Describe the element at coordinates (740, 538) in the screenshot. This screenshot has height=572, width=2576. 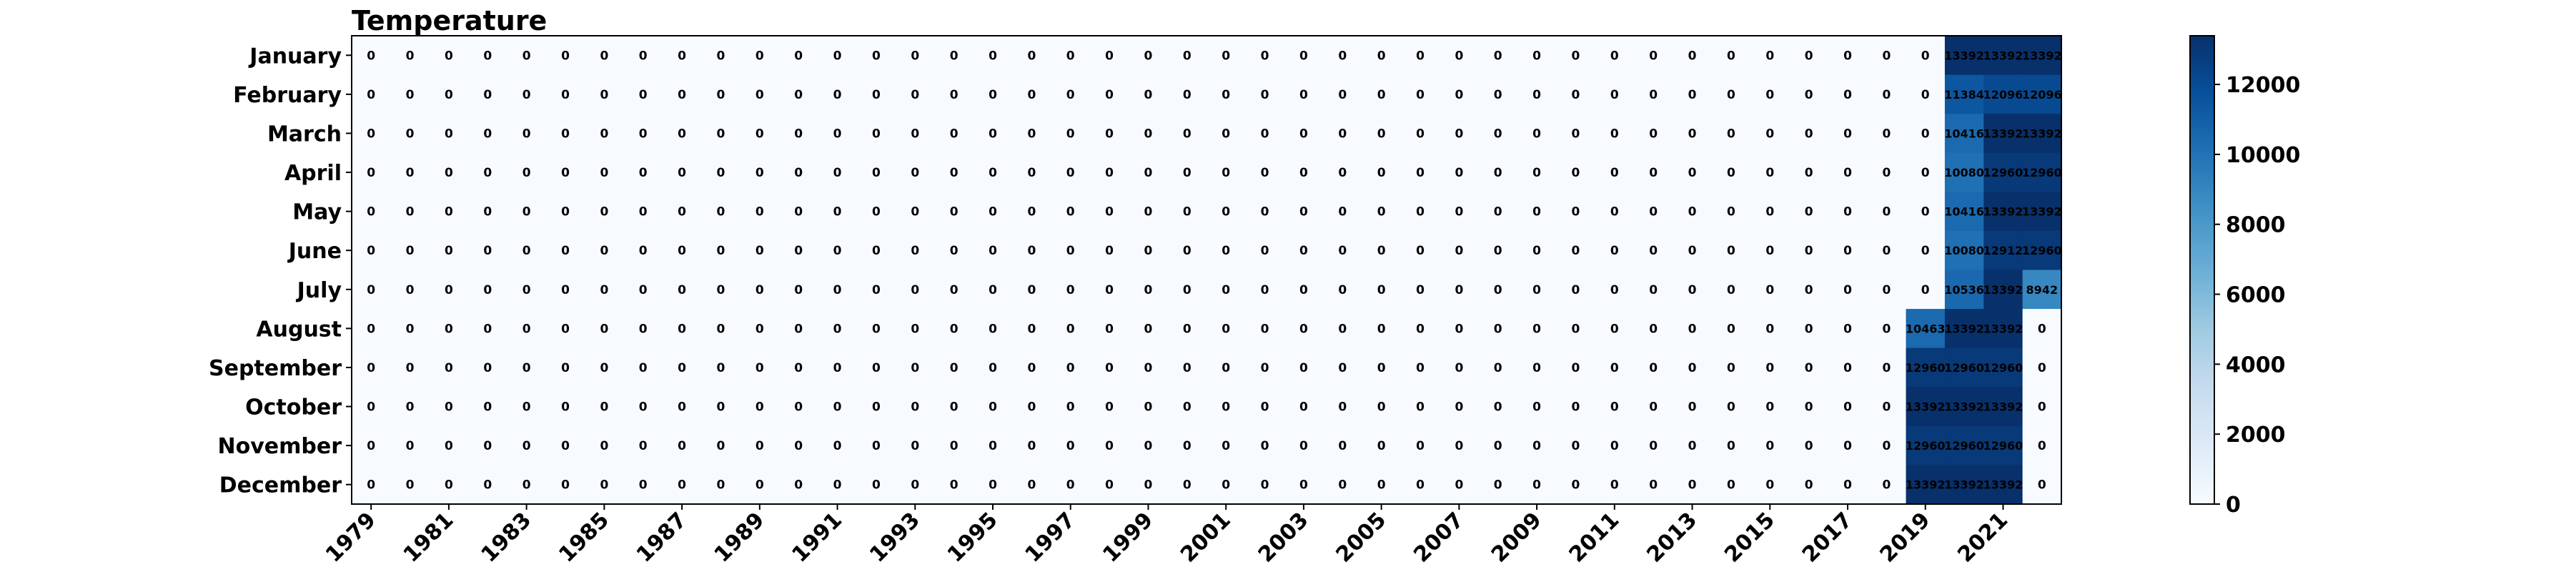
I see `x-tick-label: 1989` at that location.